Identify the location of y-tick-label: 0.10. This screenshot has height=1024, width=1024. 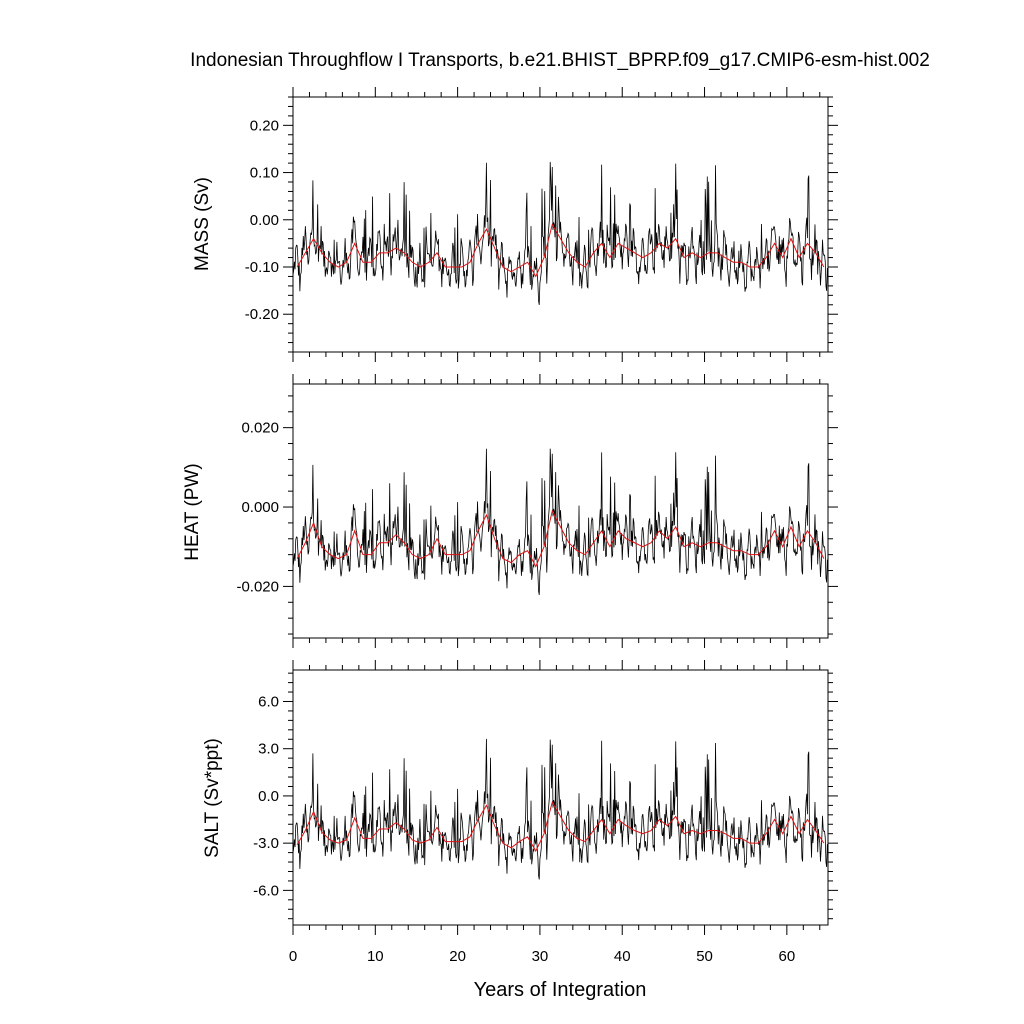
(264, 173).